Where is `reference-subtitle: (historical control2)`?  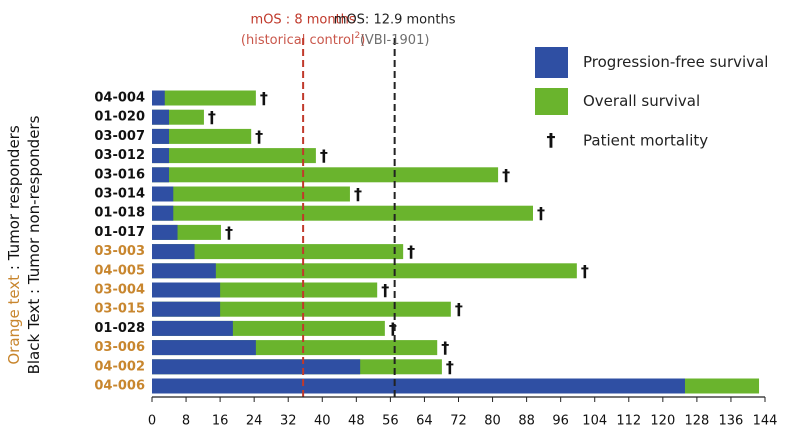
reference-subtitle: (historical control2) is located at coordinates (303, 39).